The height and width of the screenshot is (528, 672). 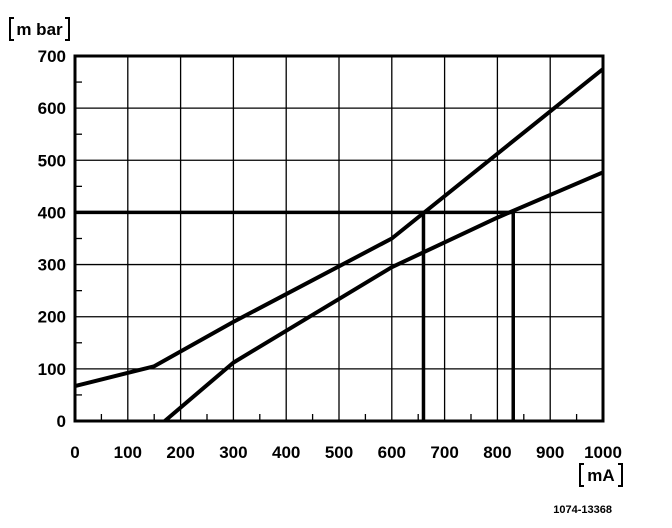 What do you see at coordinates (61, 421) in the screenshot?
I see `y-tick-label: 0` at bounding box center [61, 421].